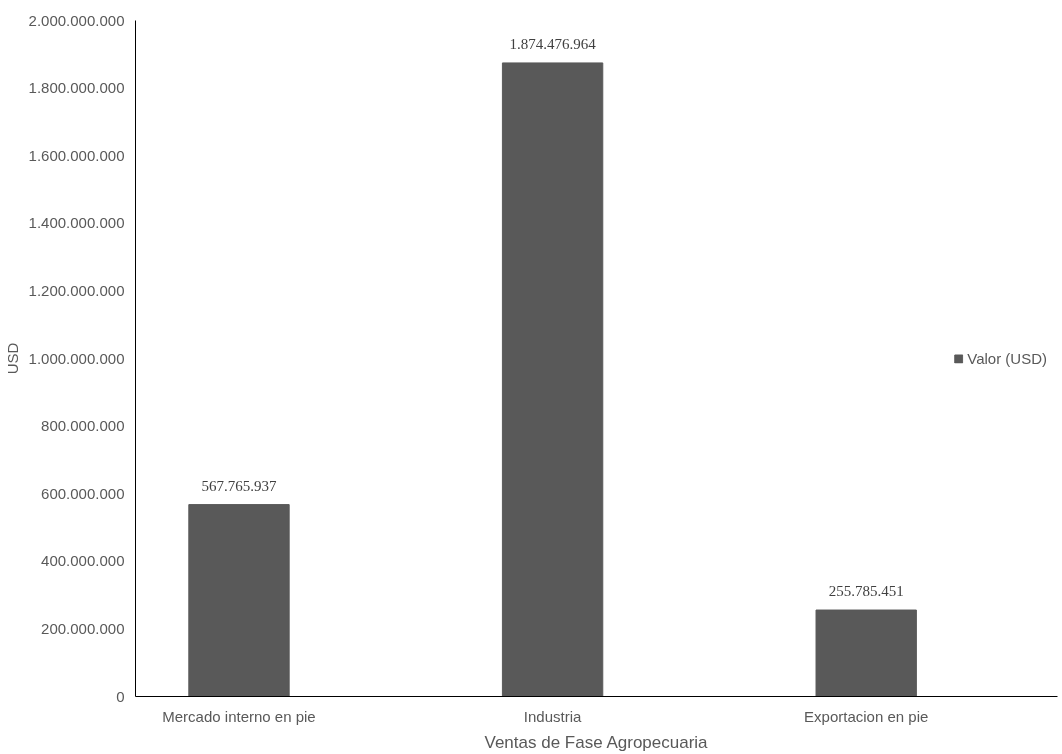  Describe the element at coordinates (76, 155) in the screenshot. I see `y-tick-label: 1.600.000.000` at that location.